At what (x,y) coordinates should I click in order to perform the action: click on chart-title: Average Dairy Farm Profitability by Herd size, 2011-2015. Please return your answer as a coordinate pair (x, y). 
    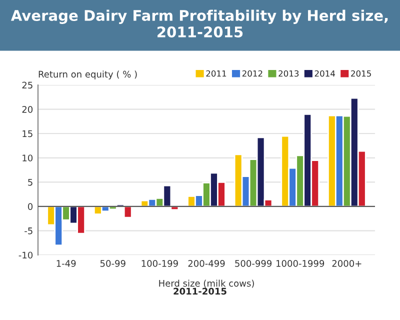
    Looking at the image, I should click on (199, 24).